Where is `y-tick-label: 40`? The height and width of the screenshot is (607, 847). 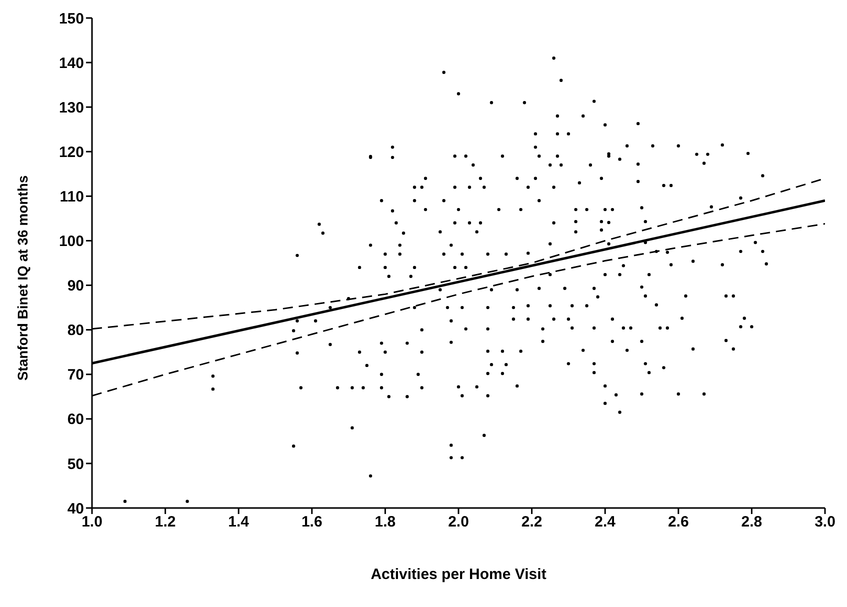 y-tick-label: 40 is located at coordinates (75, 509).